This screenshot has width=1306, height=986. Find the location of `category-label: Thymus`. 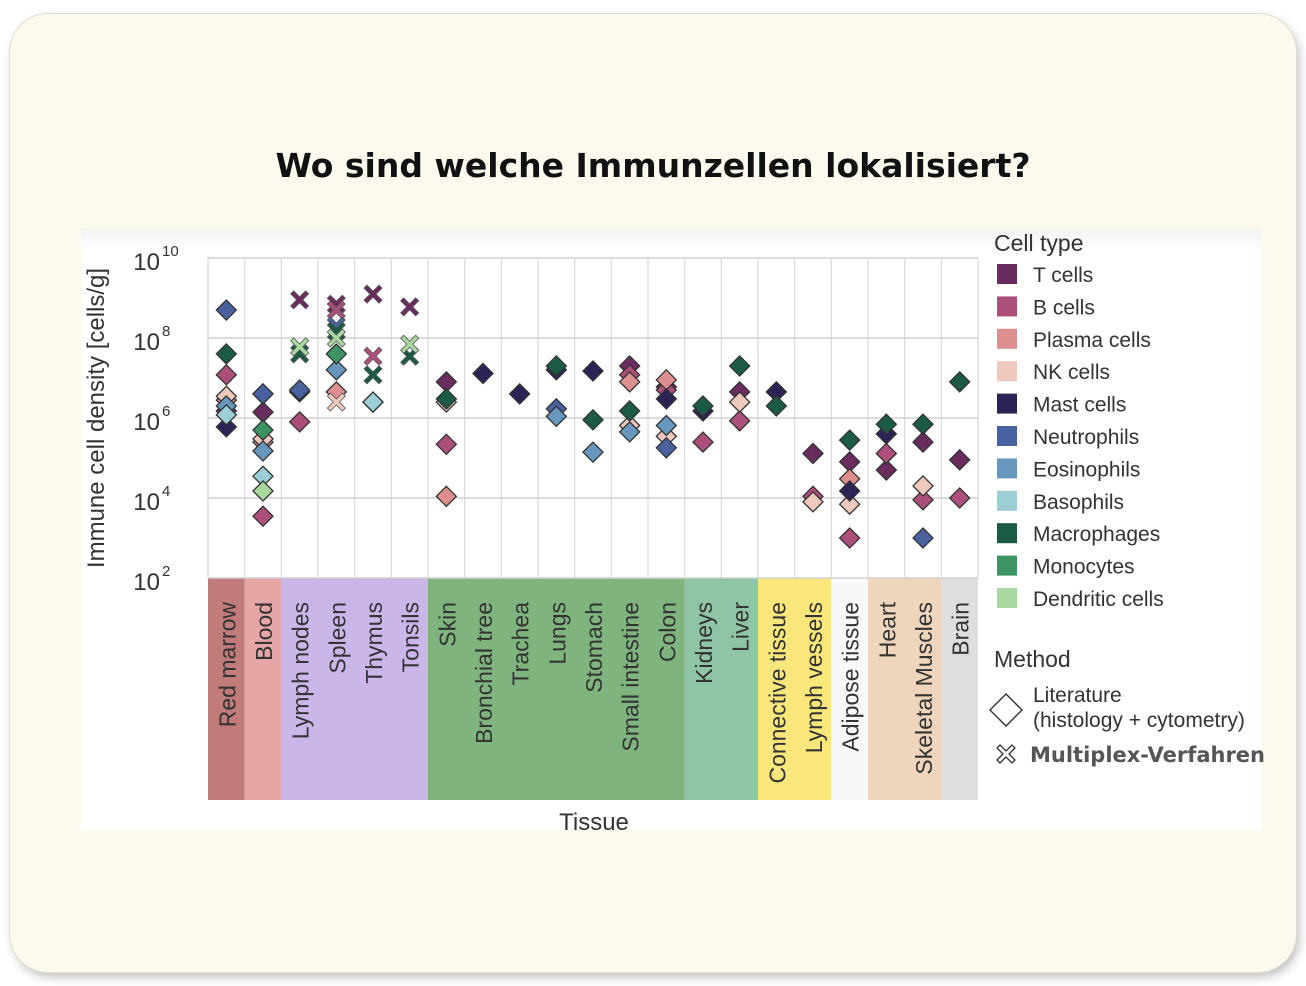

category-label: Thymus is located at coordinates (374, 643).